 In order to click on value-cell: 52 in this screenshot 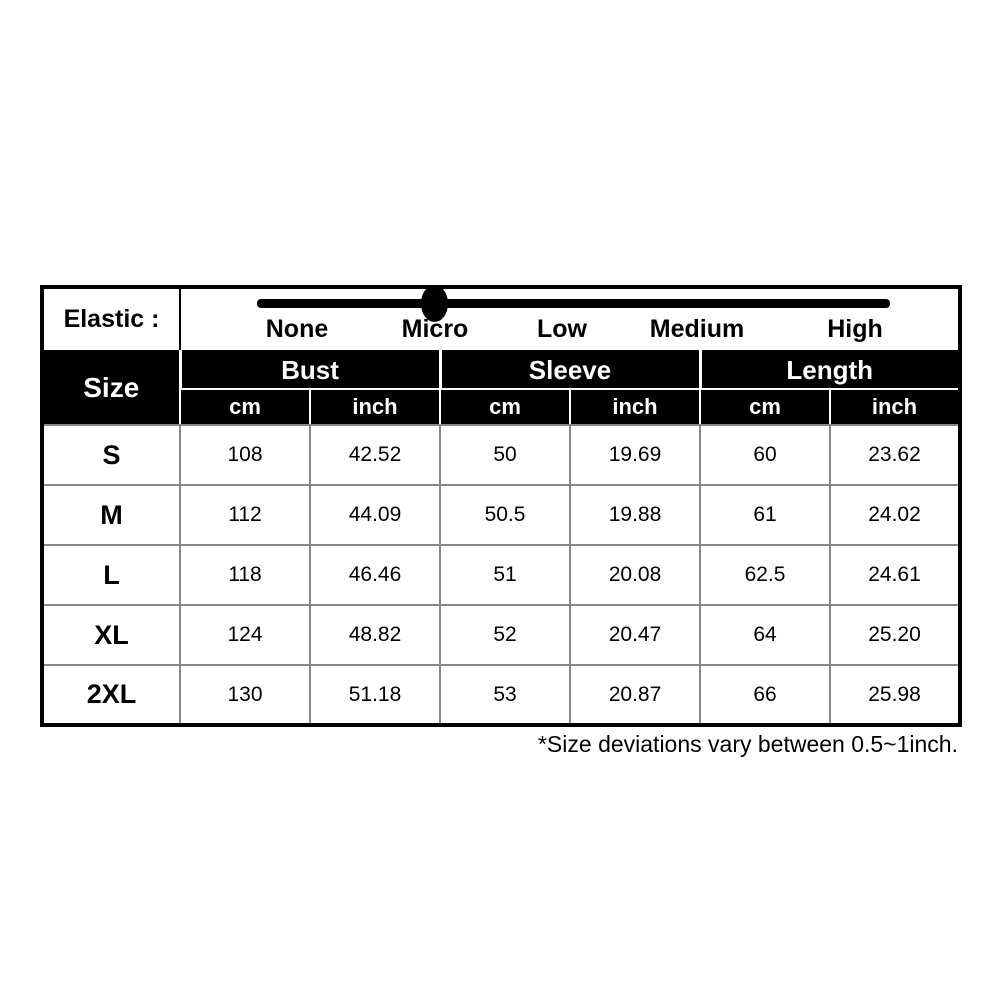, I will do `click(505, 635)`.